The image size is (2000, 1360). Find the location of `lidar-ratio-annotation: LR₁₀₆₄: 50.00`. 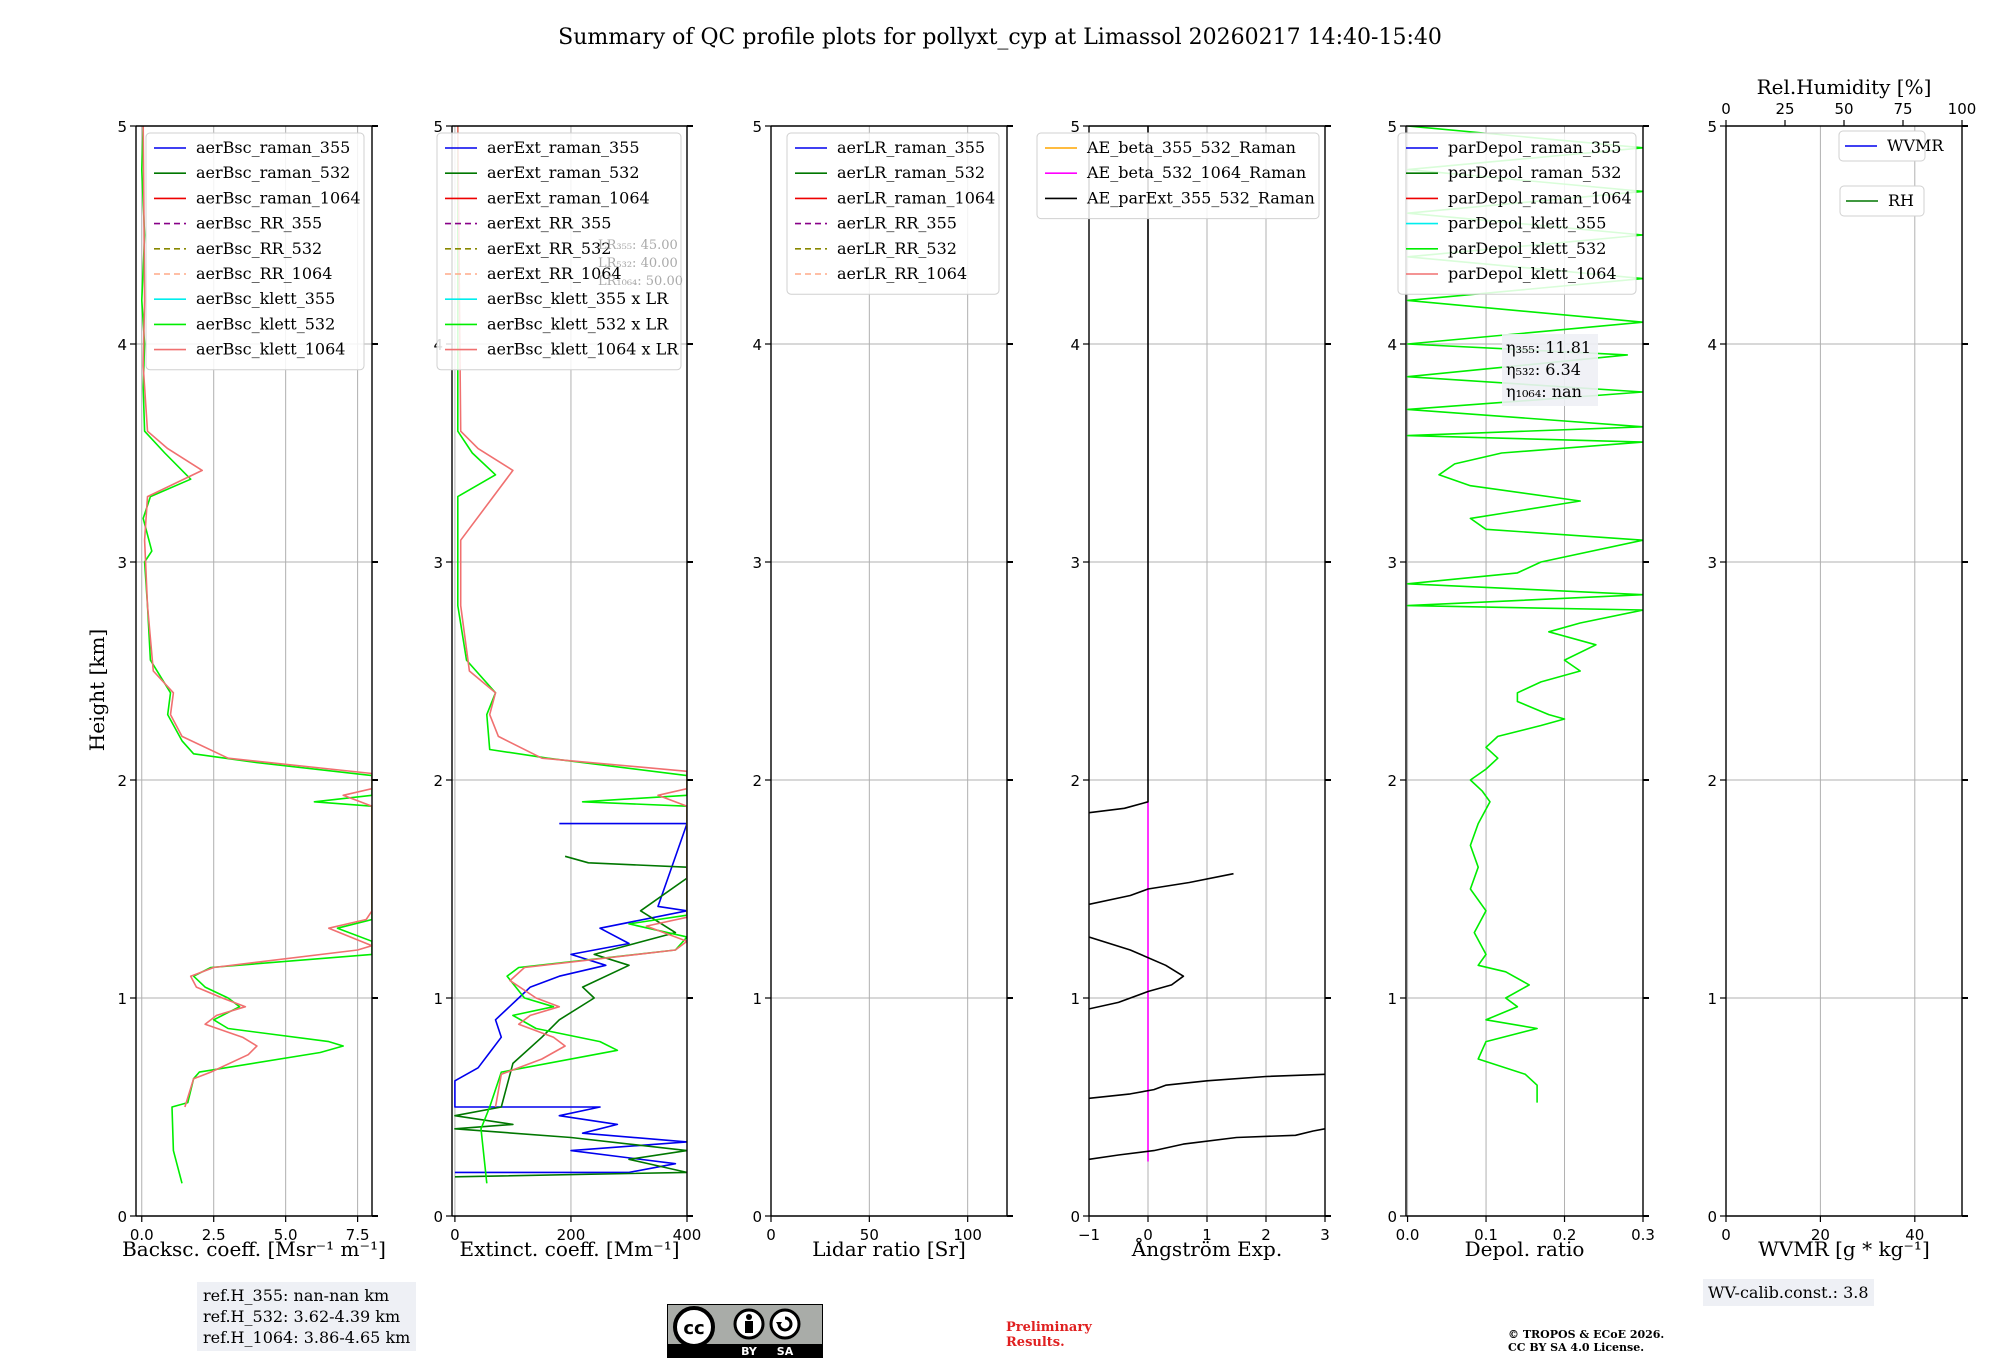

lidar-ratio-annotation: LR₁₀₆₄: 50.00 is located at coordinates (640, 281).